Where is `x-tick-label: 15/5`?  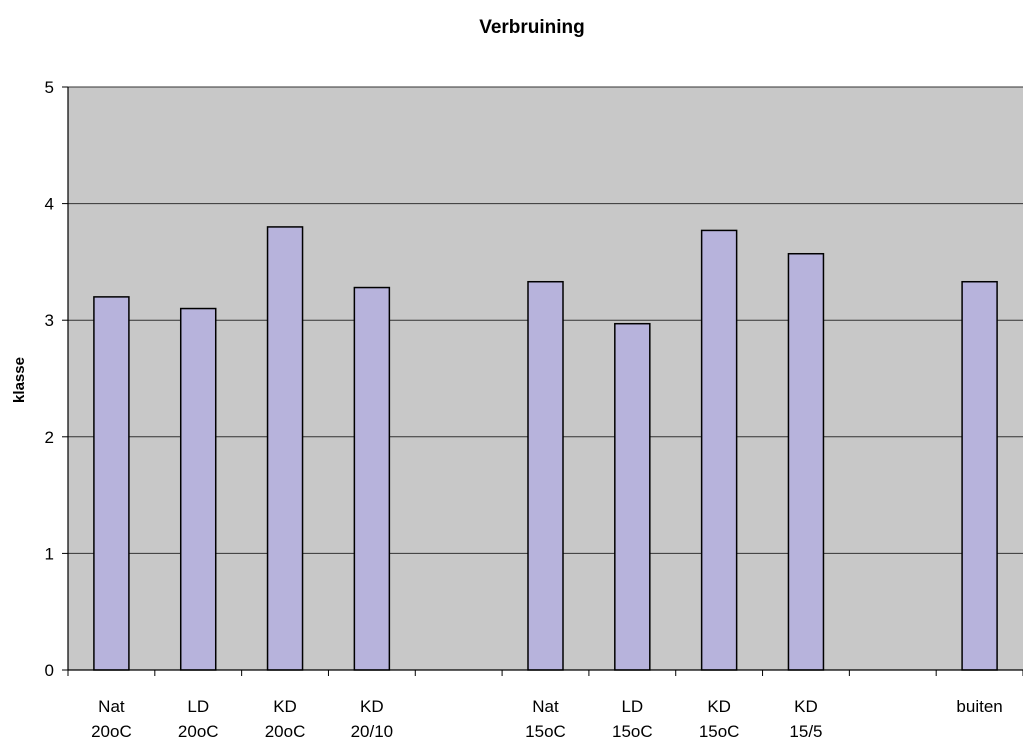
x-tick-label: 15/5 is located at coordinates (805, 731).